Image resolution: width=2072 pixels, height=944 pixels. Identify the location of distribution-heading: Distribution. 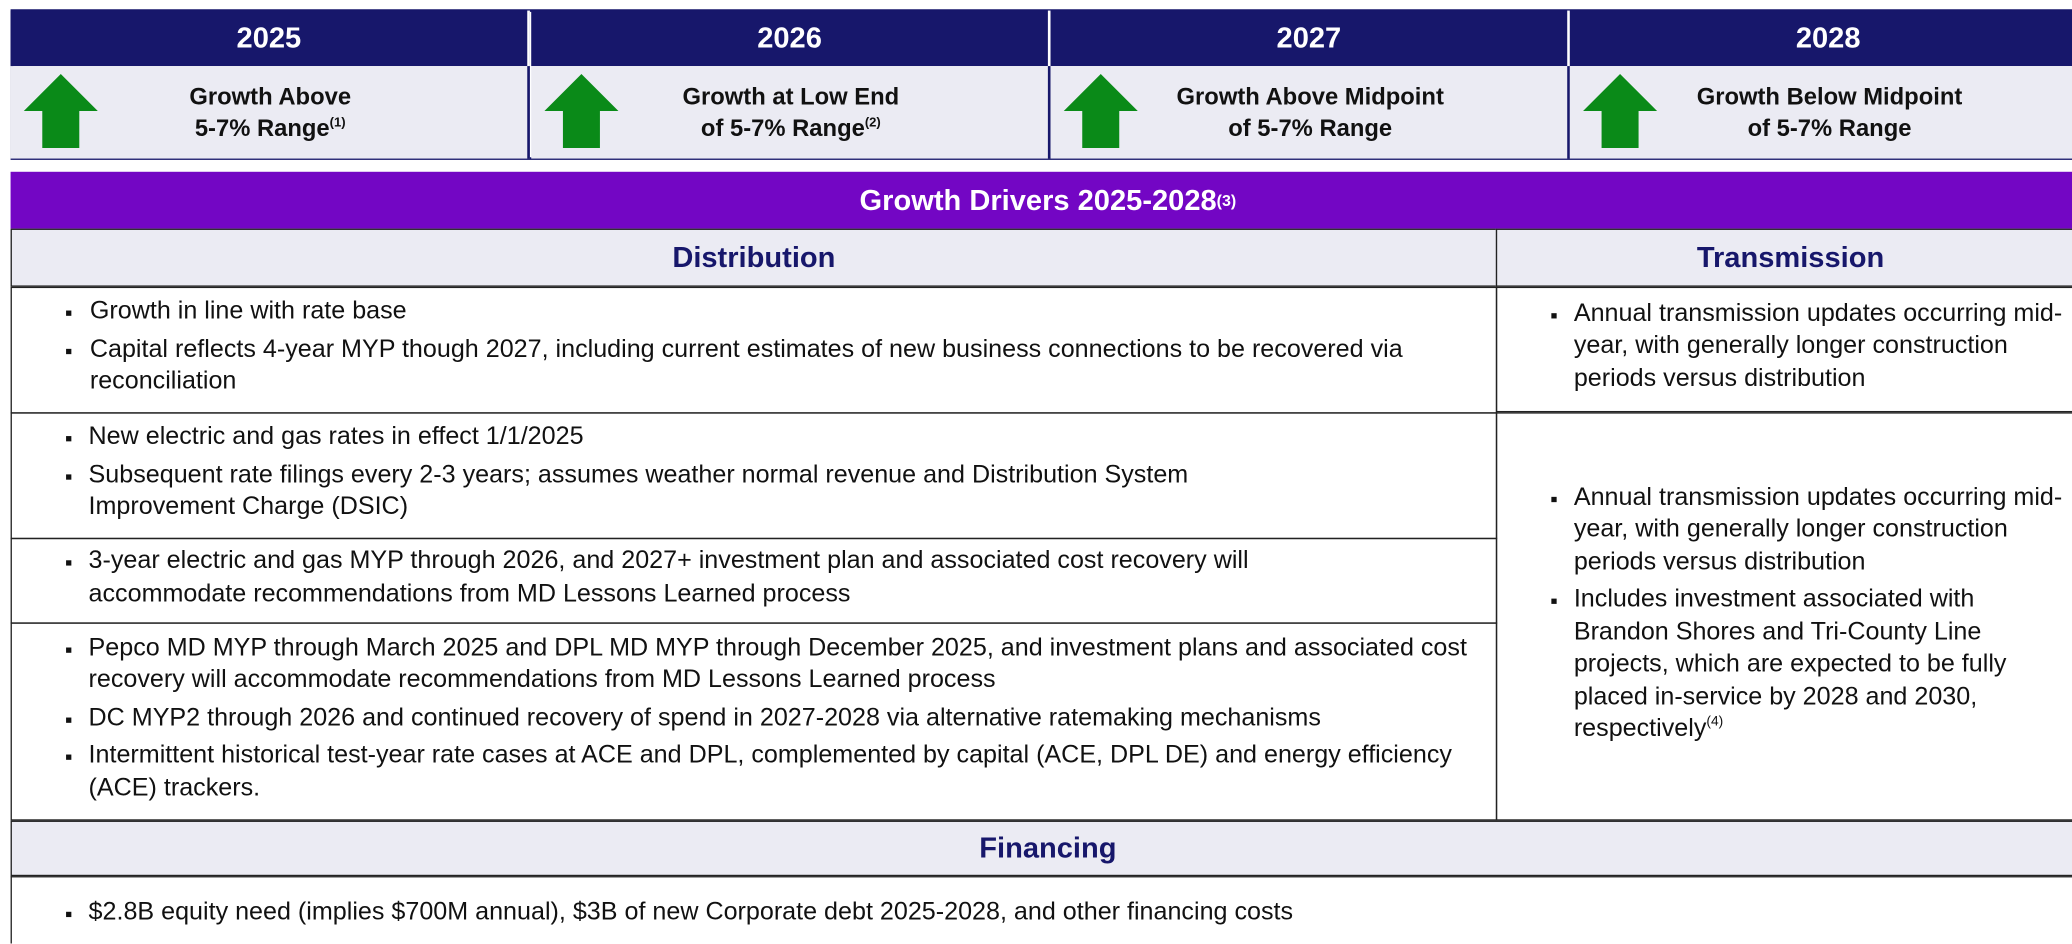
(754, 257).